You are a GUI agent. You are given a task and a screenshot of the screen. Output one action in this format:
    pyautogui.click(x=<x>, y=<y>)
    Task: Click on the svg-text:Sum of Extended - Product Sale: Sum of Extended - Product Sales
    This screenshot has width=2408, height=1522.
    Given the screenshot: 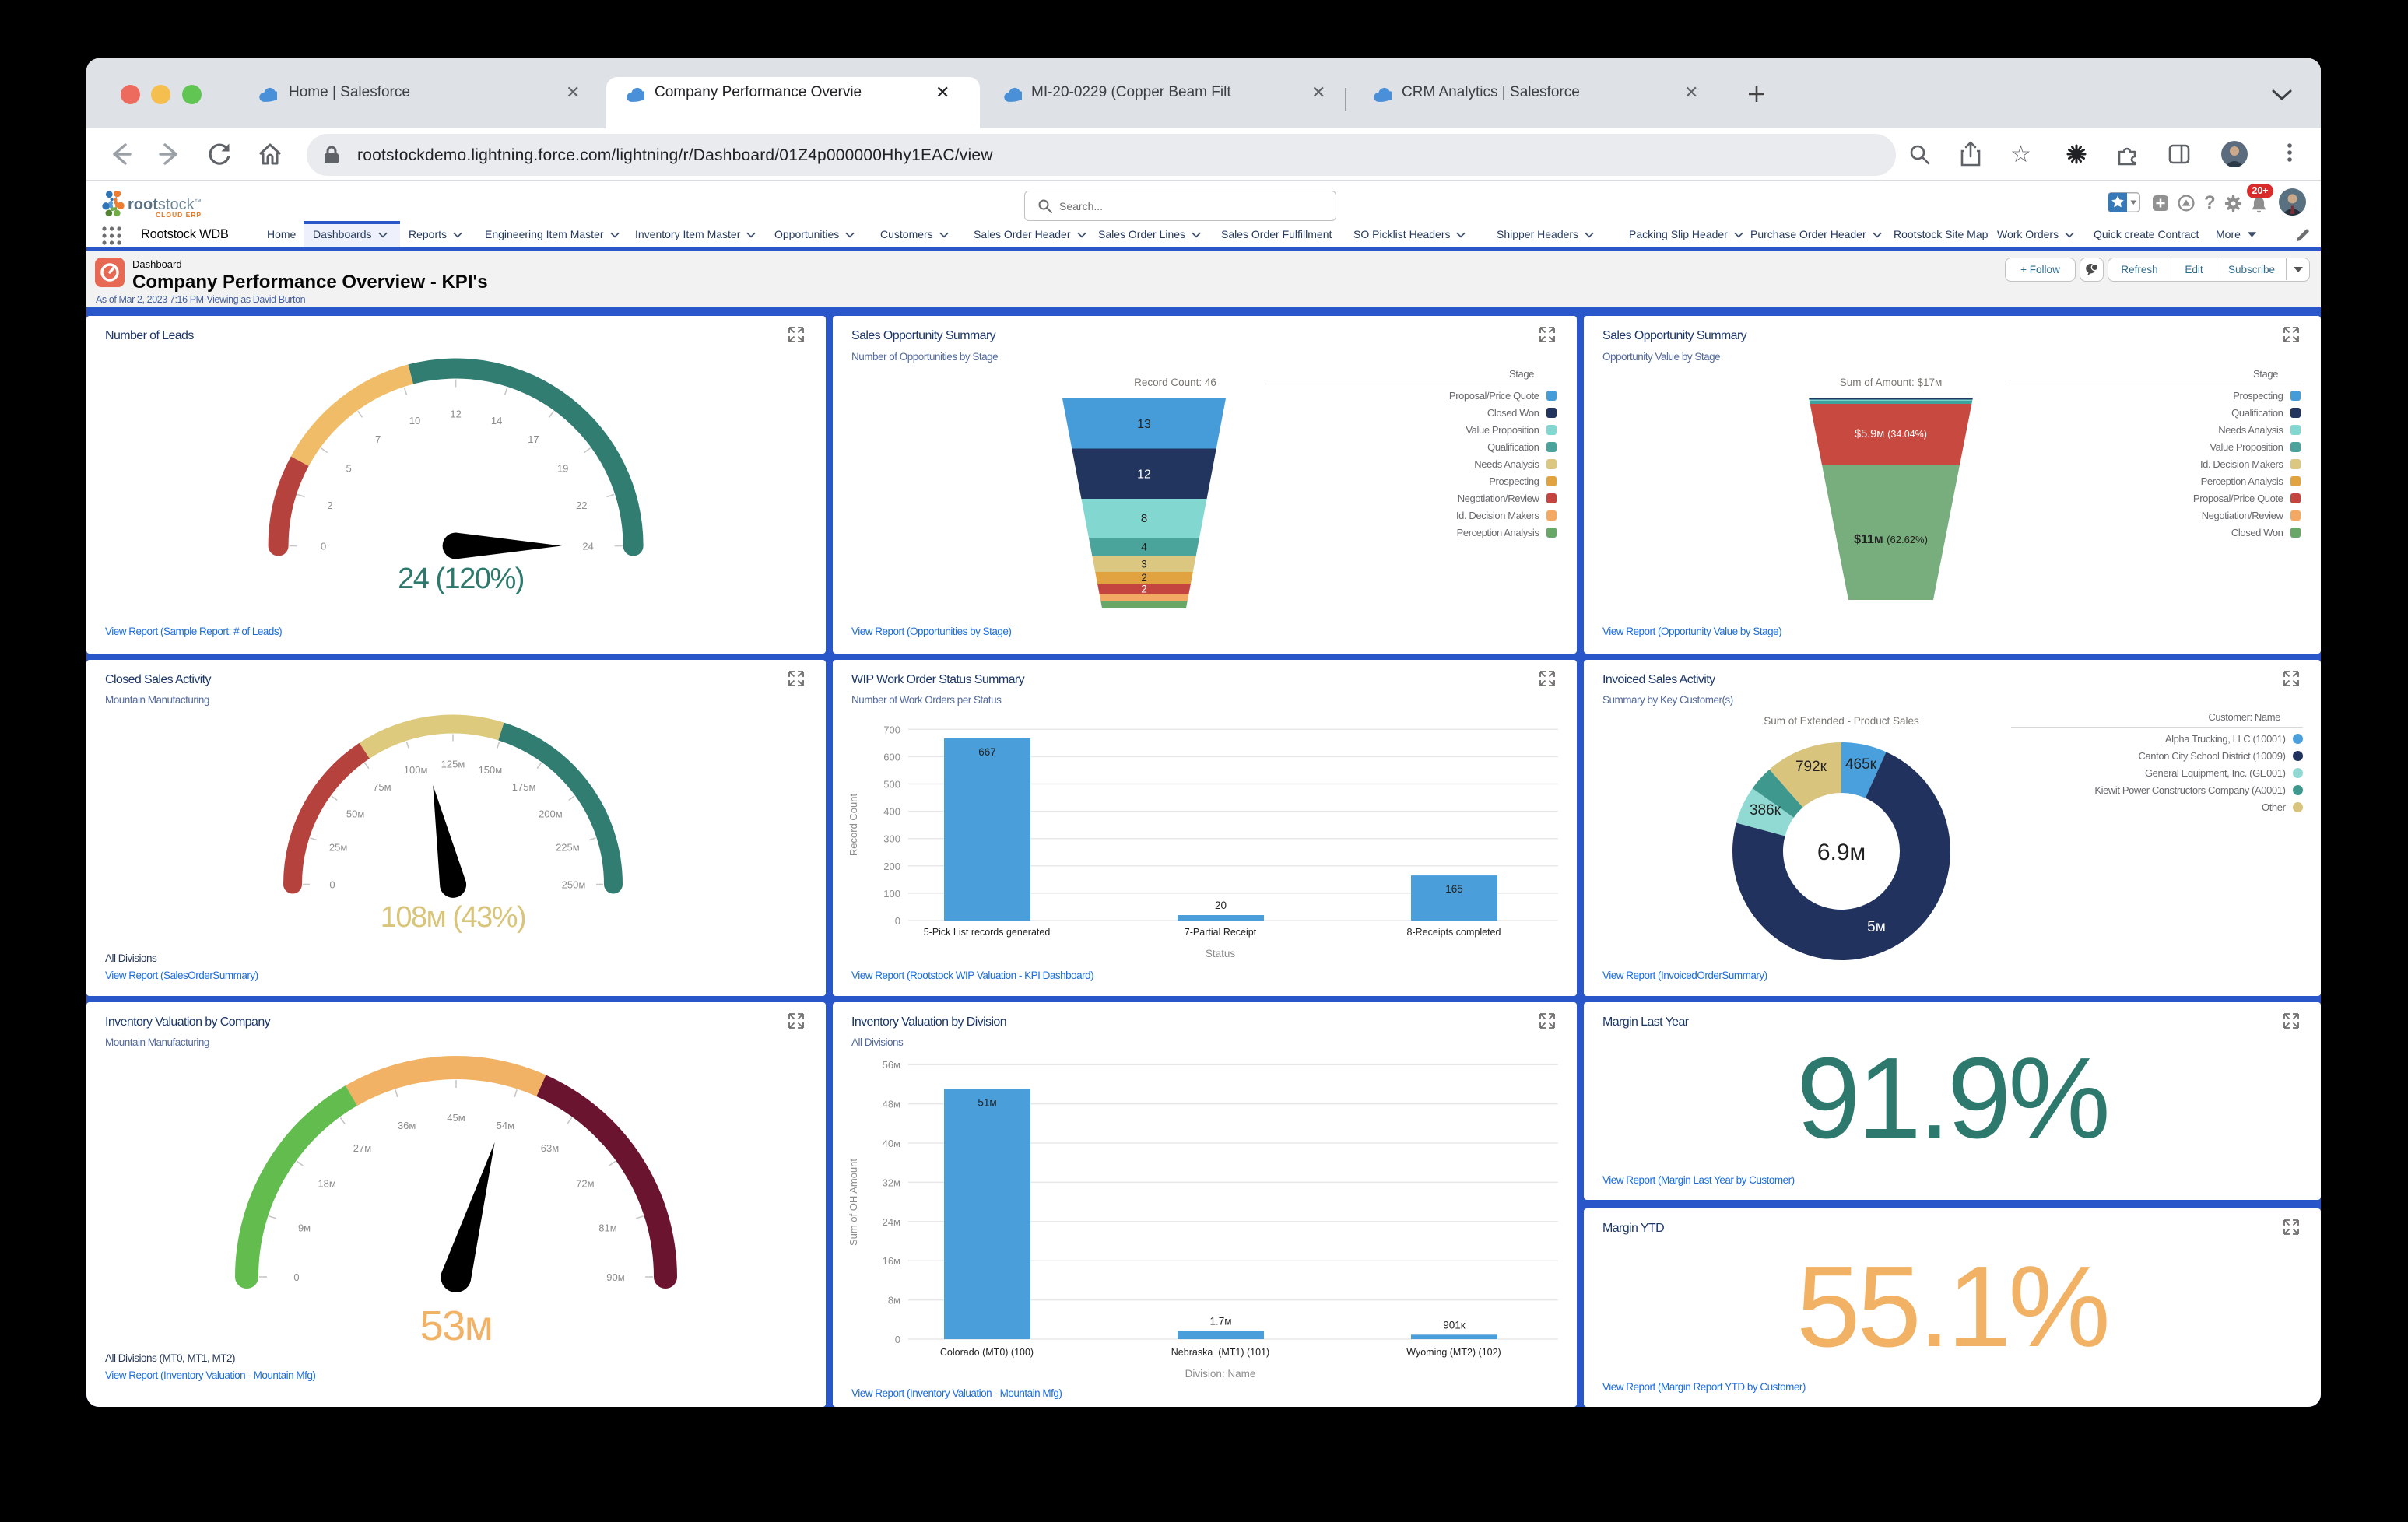 What is the action you would take?
    pyautogui.click(x=1842, y=721)
    